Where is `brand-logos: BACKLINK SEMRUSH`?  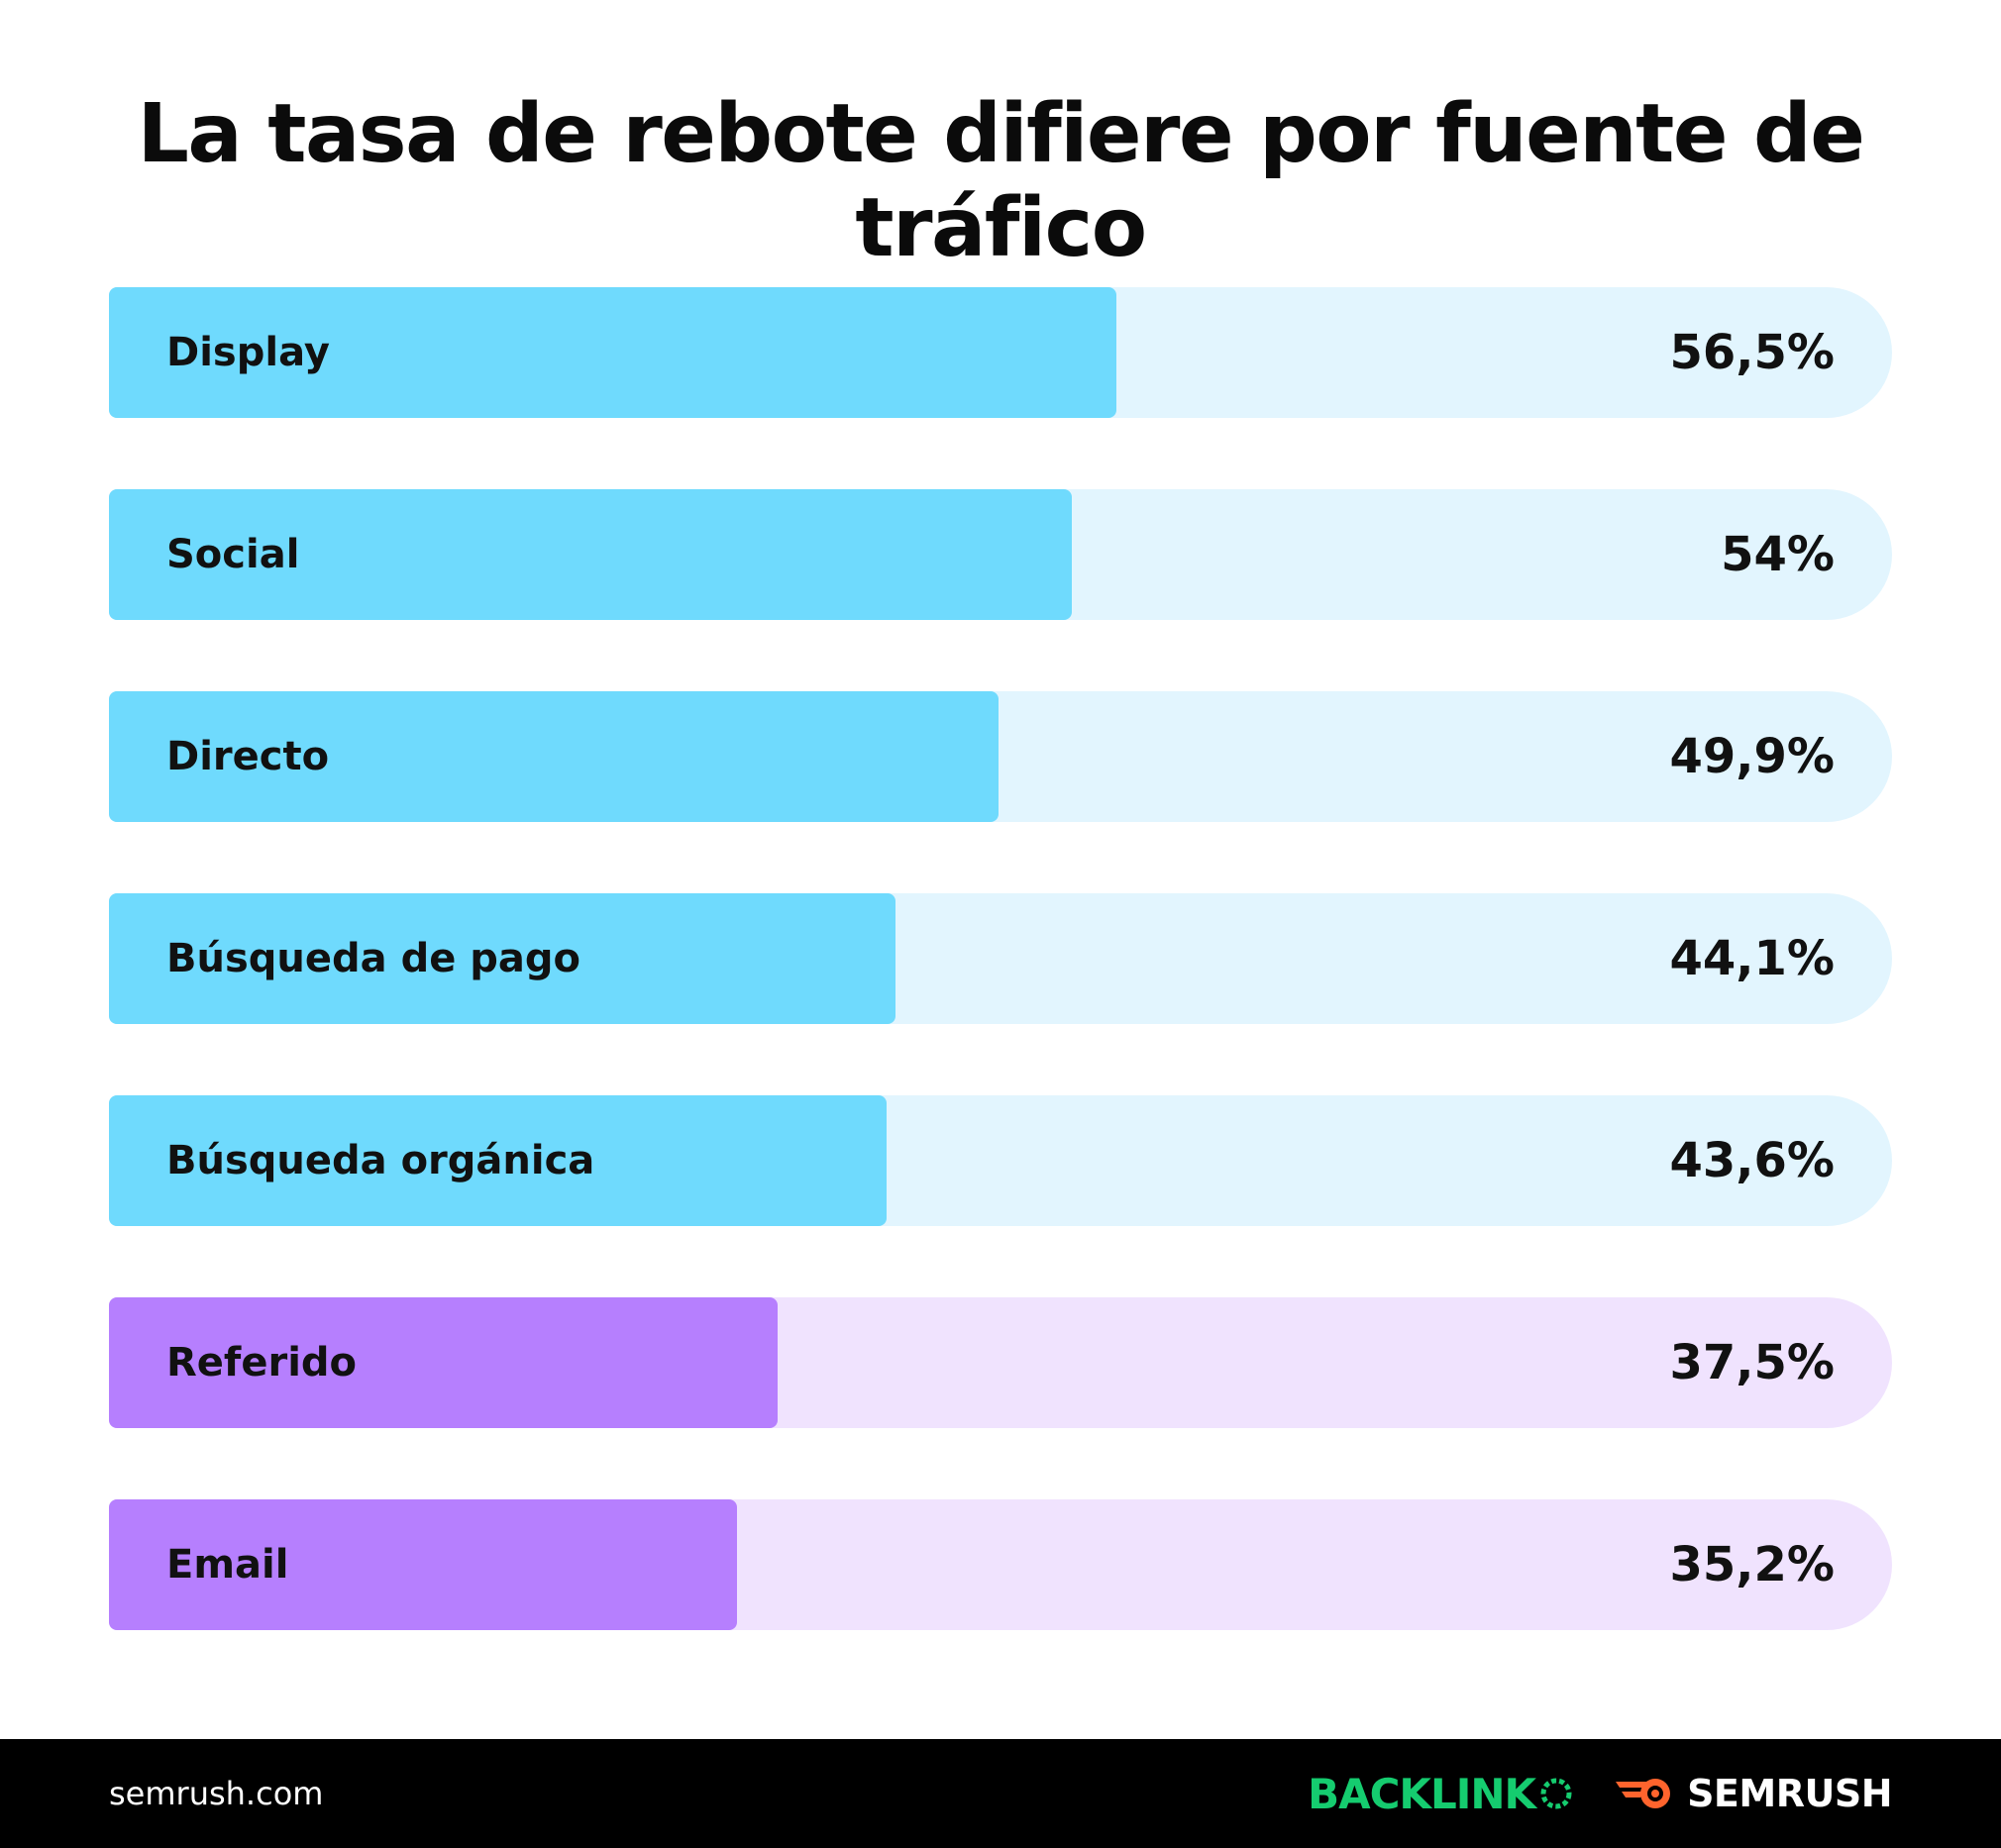 brand-logos: BACKLINK SEMRUSH is located at coordinates (1600, 1793).